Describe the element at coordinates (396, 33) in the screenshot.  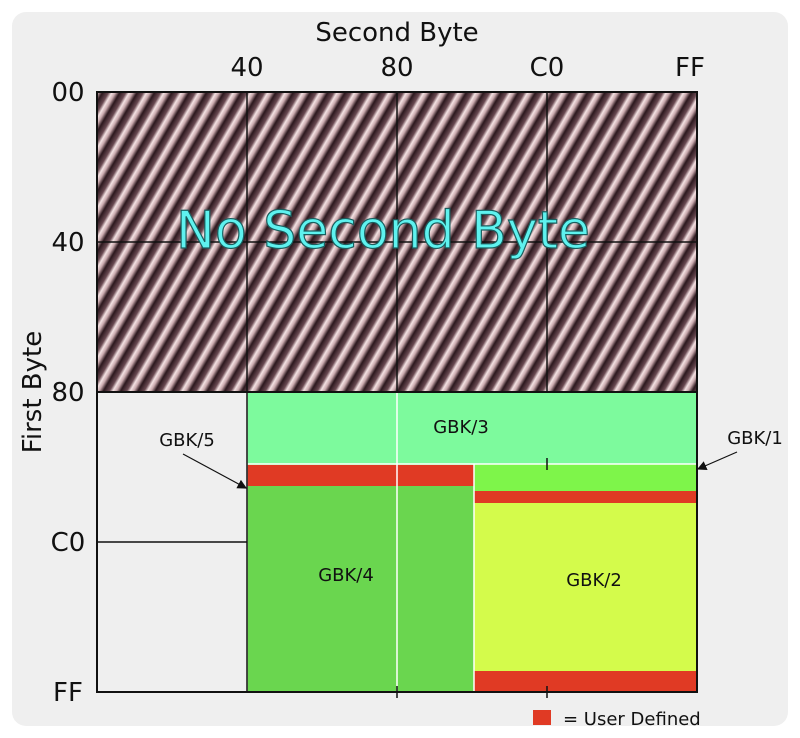
I see `x-axis-title: Second Byte` at that location.